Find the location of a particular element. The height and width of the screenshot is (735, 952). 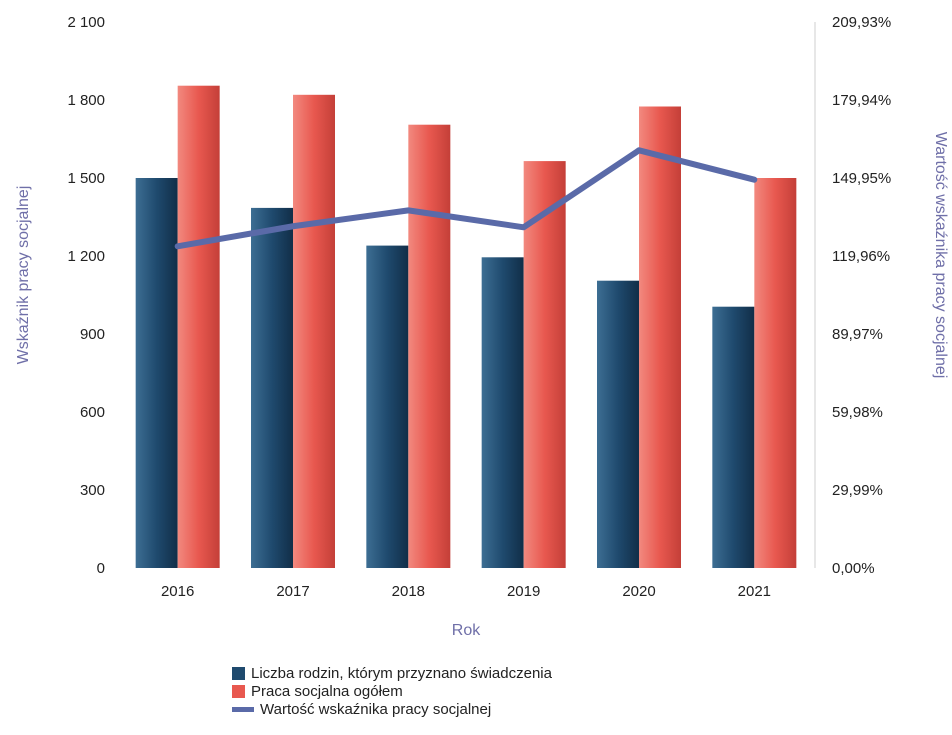

y-tick-label-right: 209,93% is located at coordinates (861, 22).